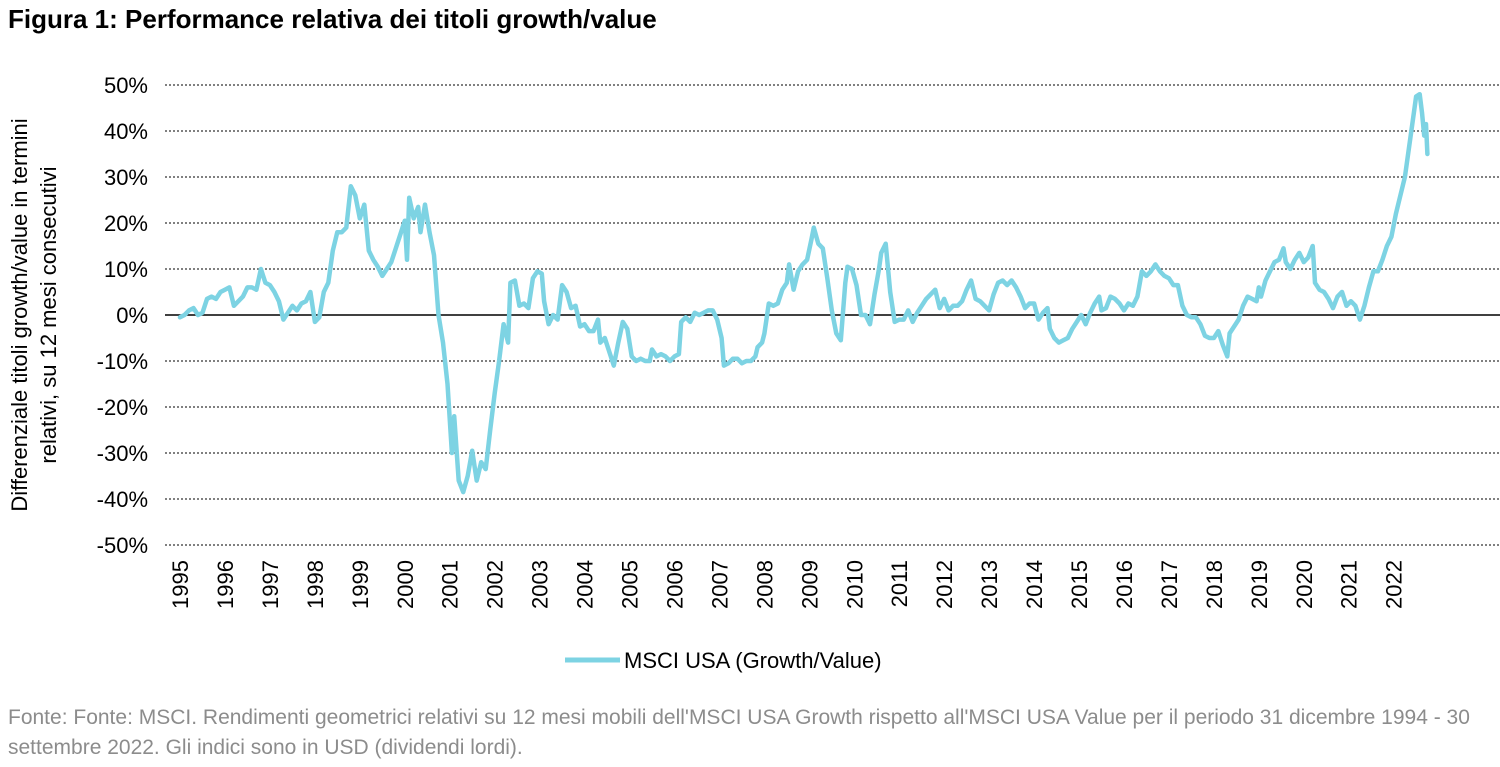  I want to click on y-tick-label: -10%, so click(122, 361).